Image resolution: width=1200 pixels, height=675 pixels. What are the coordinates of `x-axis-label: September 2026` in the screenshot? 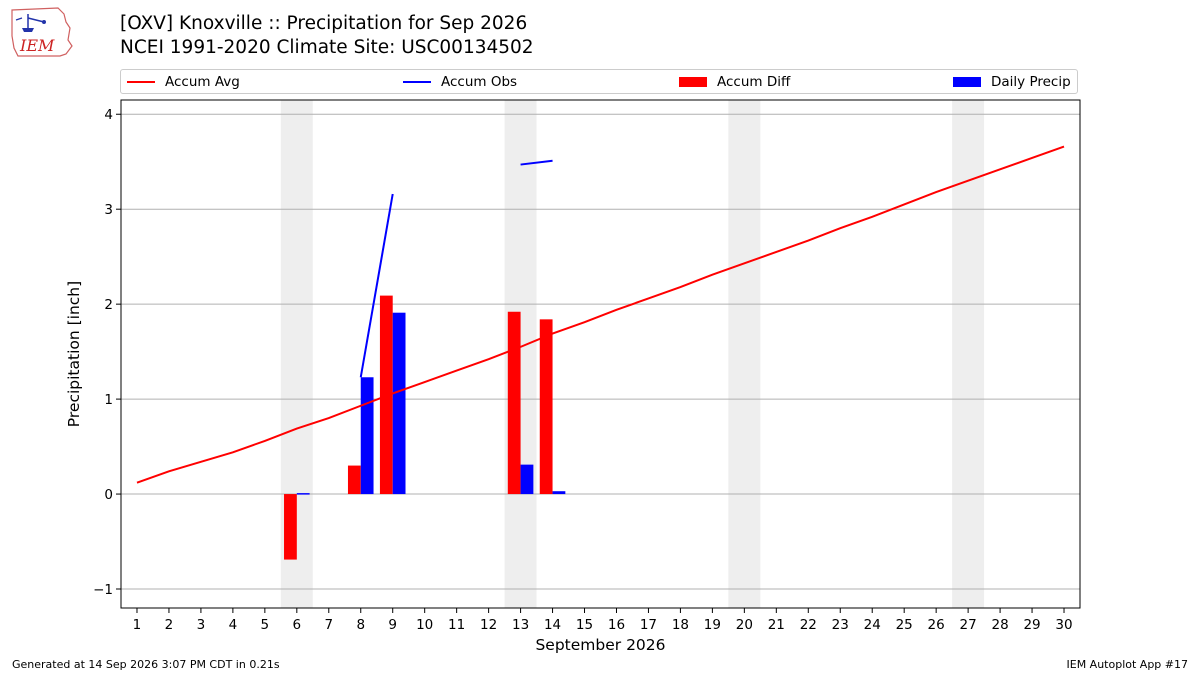 It's located at (600, 645).